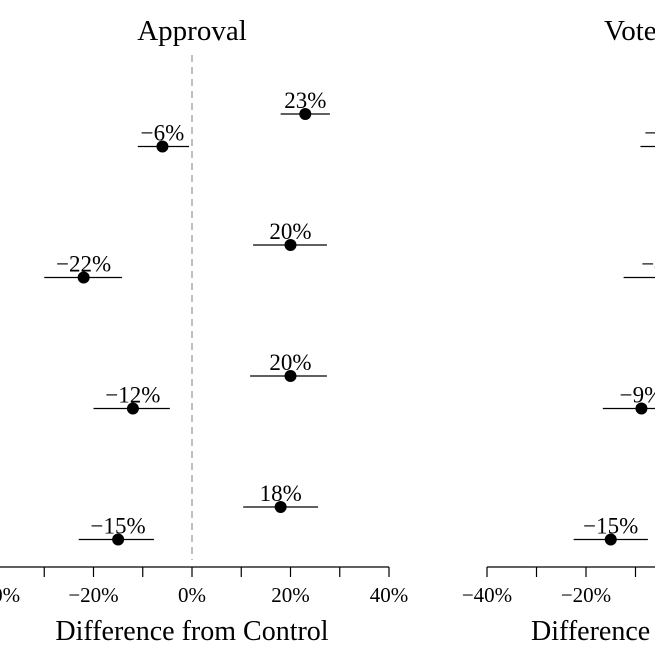 The image size is (655, 655). What do you see at coordinates (132, 395) in the screenshot?
I see `value-label: −12%` at bounding box center [132, 395].